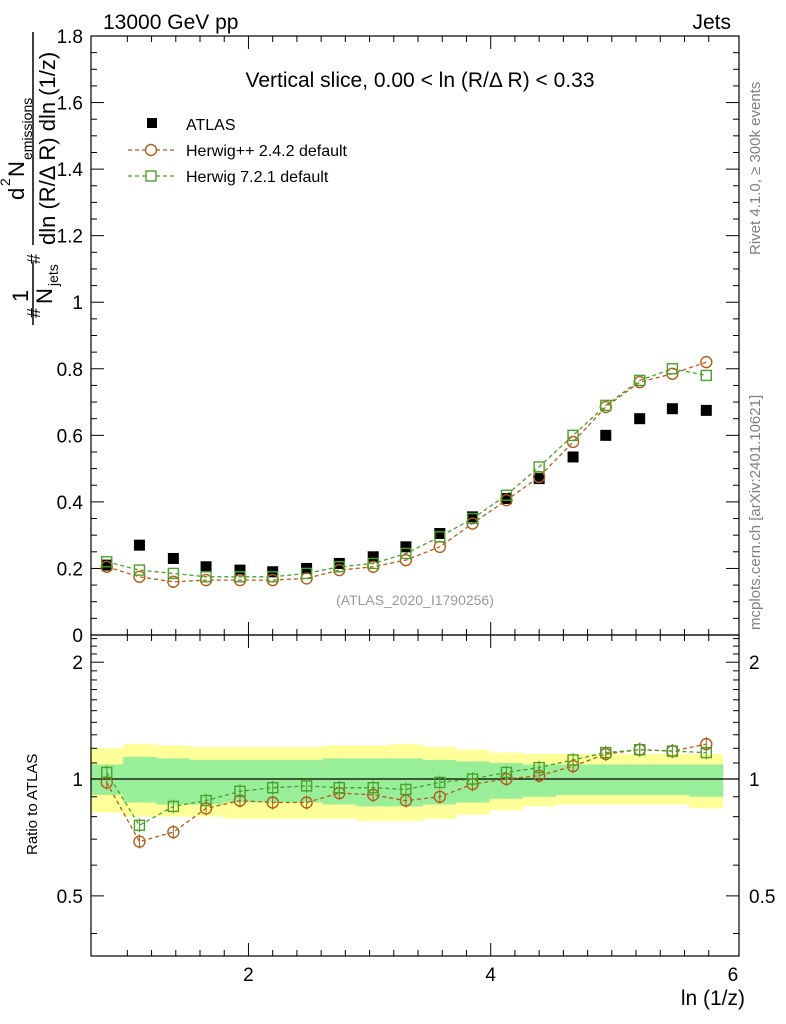 The height and width of the screenshot is (1024, 786). I want to click on main-plot-title: Vertical slice, 0.00 < ln (R/Δ R) < 0.33, so click(419, 80).